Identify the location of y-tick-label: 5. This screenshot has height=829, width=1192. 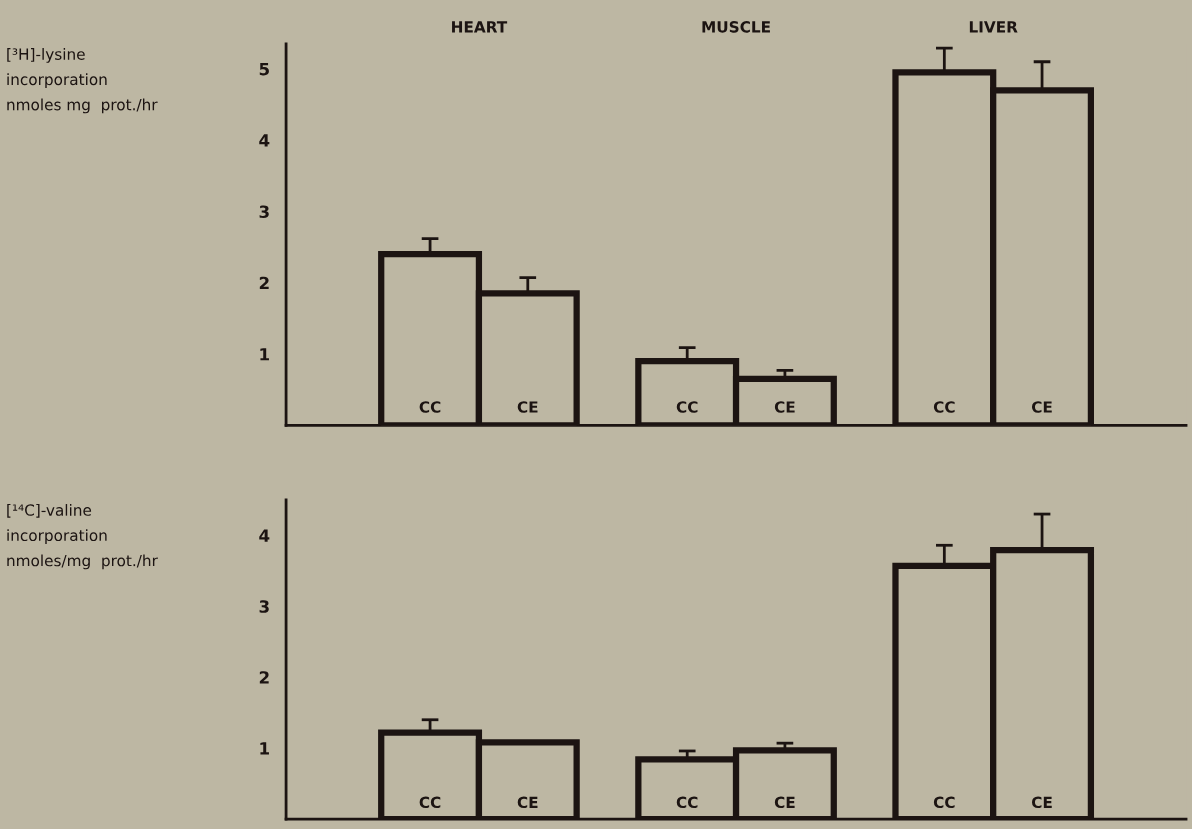
(264, 69).